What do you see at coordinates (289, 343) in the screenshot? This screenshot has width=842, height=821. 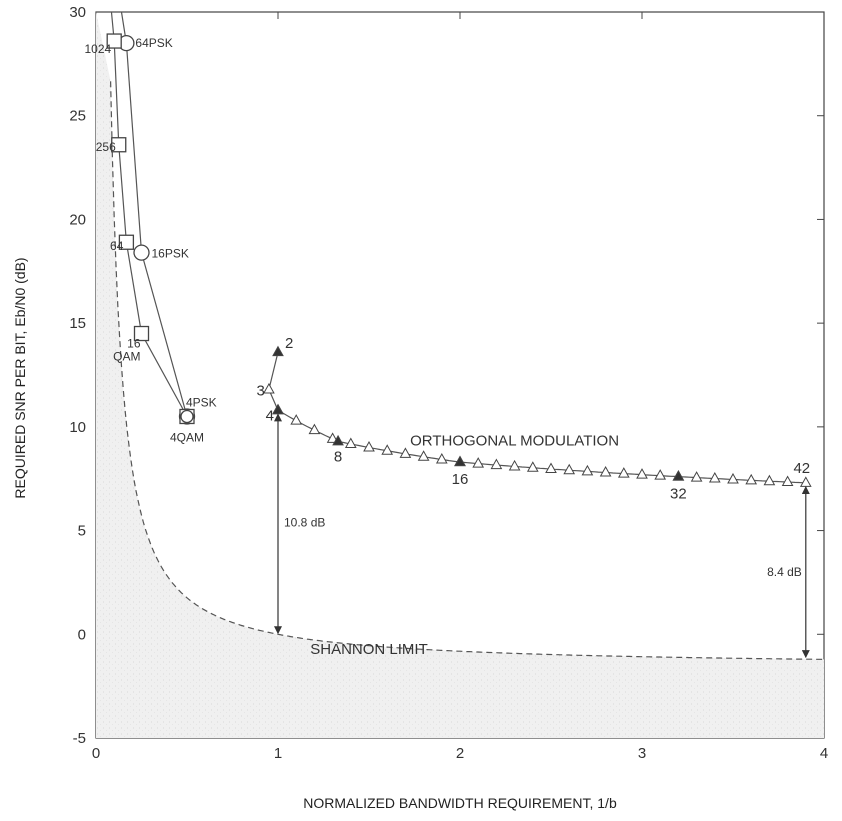 I see `orthogonal-m-label: 2` at bounding box center [289, 343].